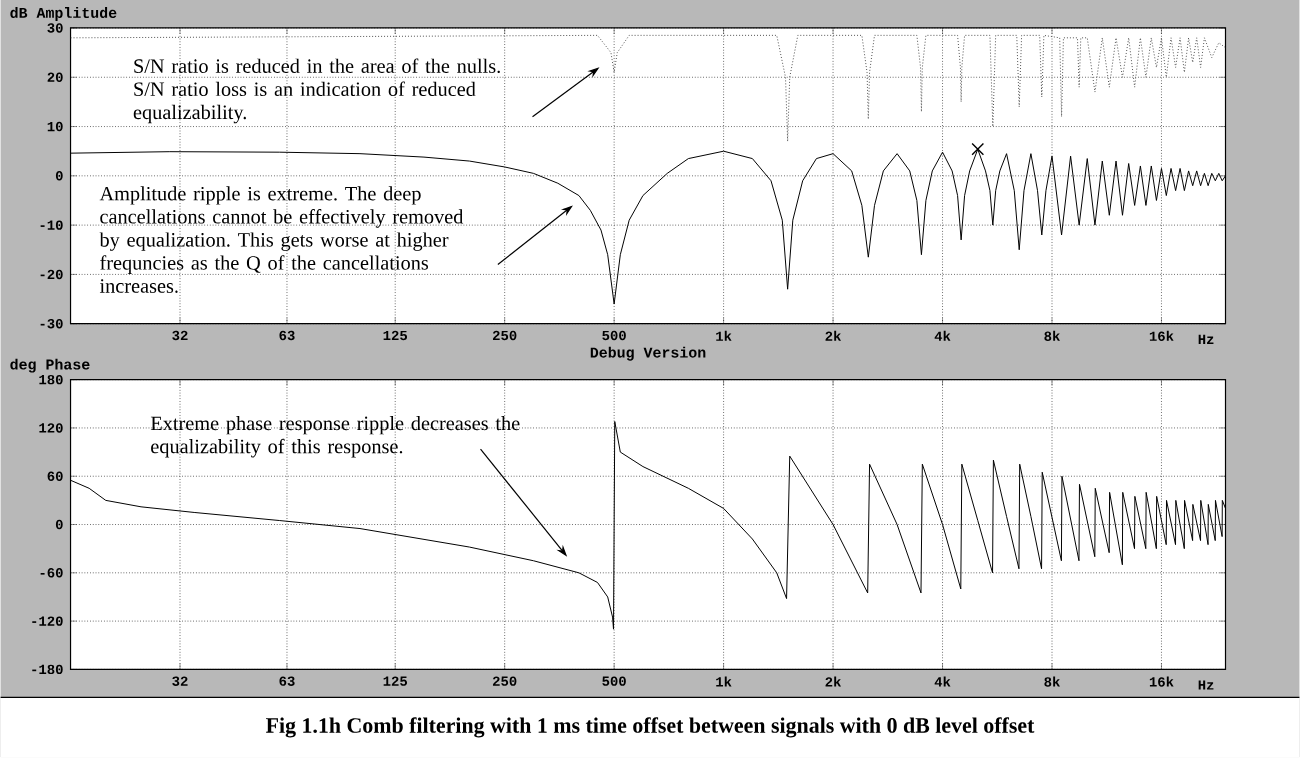 Image resolution: width=1300 pixels, height=758 pixels. I want to click on annotation: Extreme phase response ripple decreases the equalizability of this response., so click(335, 437).